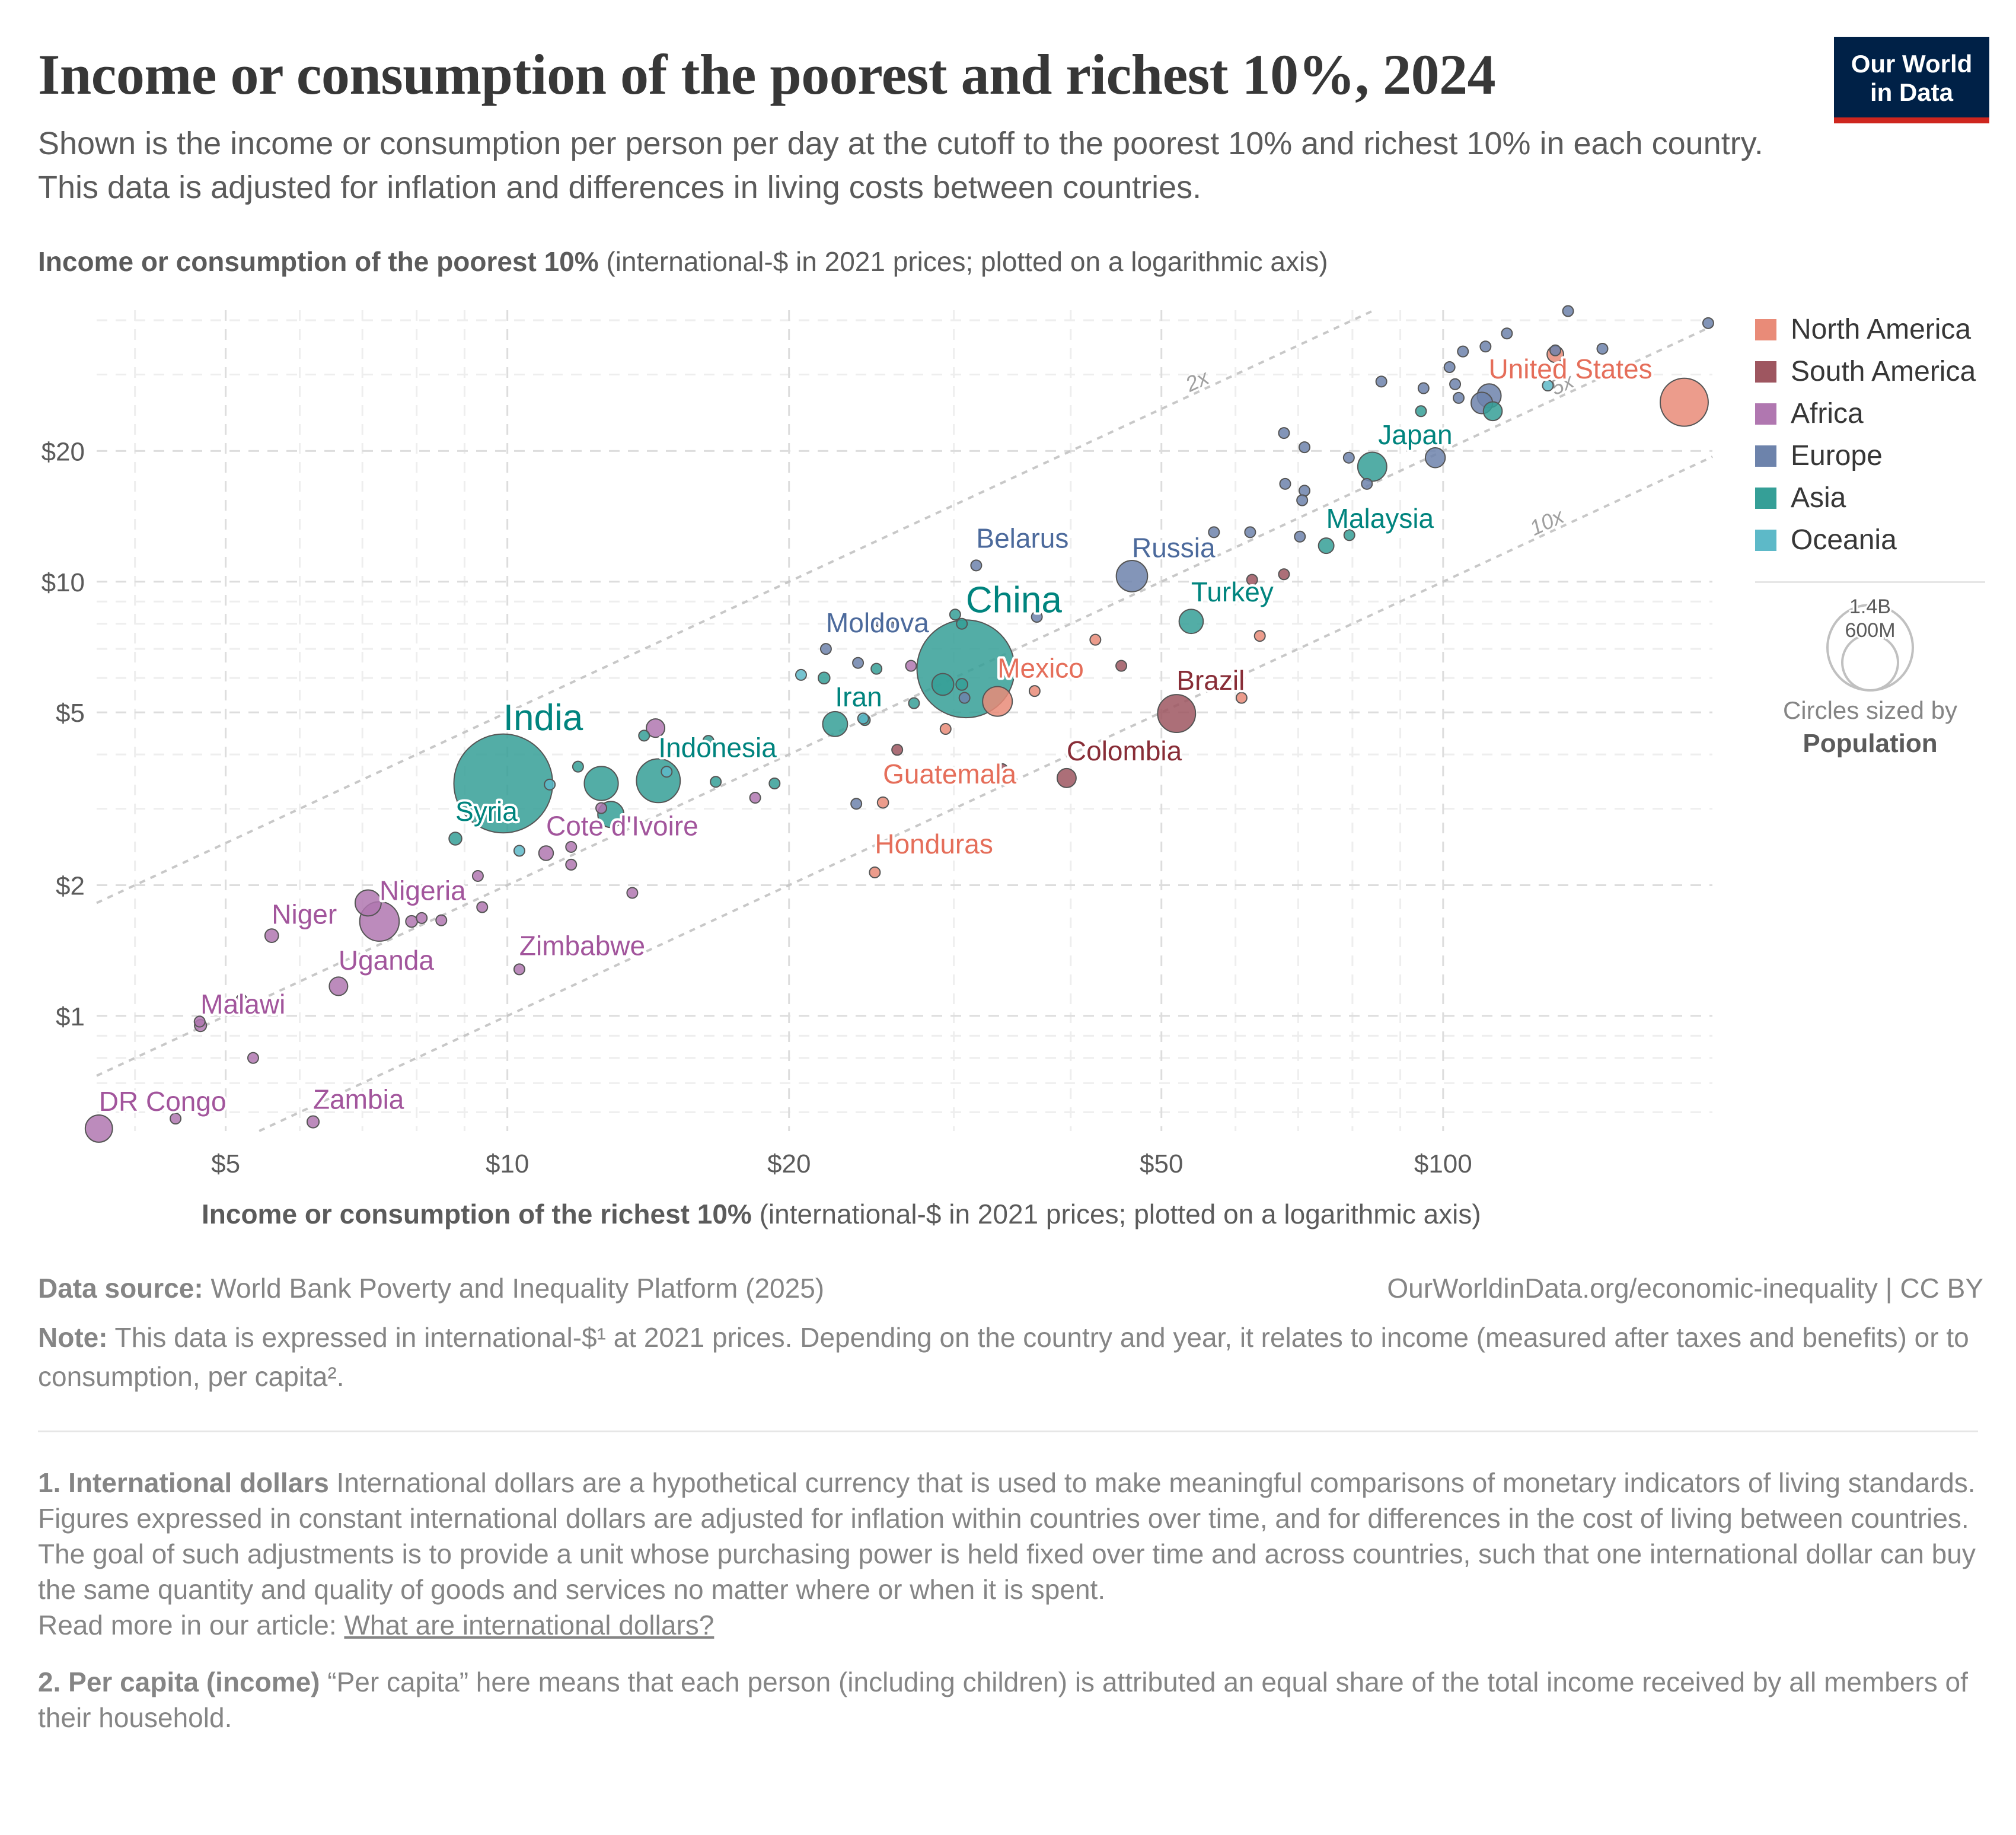  What do you see at coordinates (546, 853) in the screenshot?
I see `point-cote-d-ivoire` at bounding box center [546, 853].